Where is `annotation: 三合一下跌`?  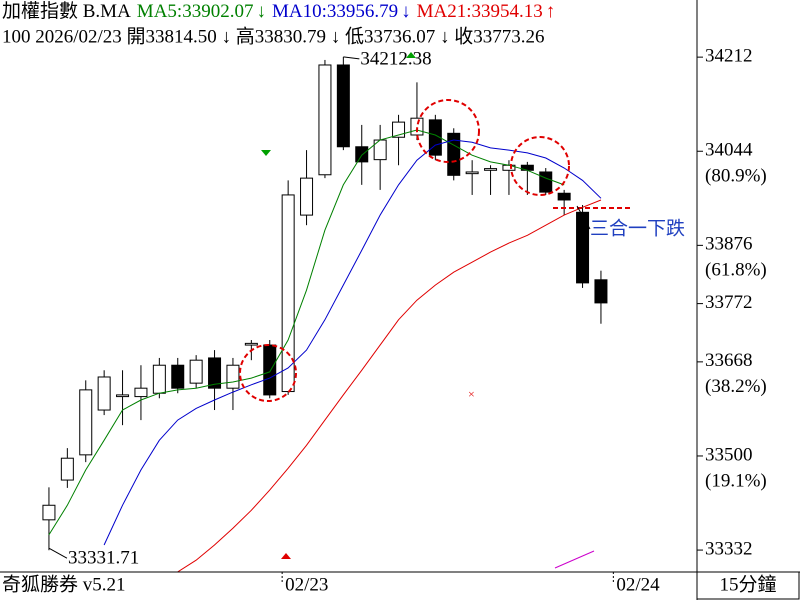
annotation: 三合一下跌 is located at coordinates (637, 228).